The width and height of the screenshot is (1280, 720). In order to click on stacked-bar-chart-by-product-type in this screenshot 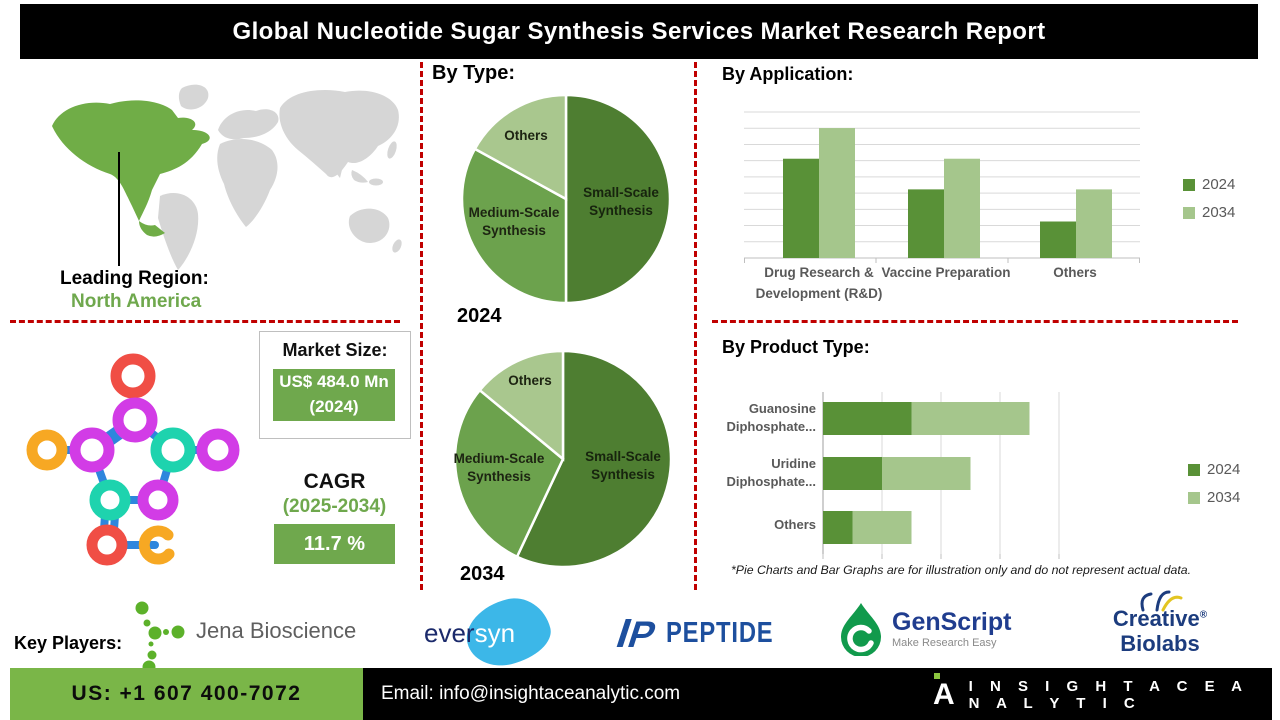, I will do `click(941, 475)`.